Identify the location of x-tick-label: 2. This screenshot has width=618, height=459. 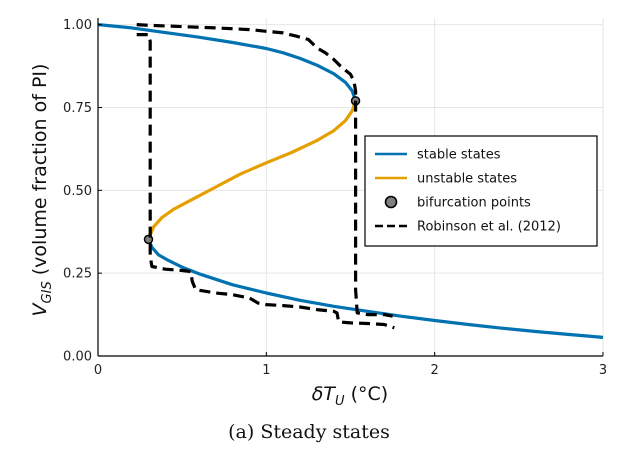
(435, 370).